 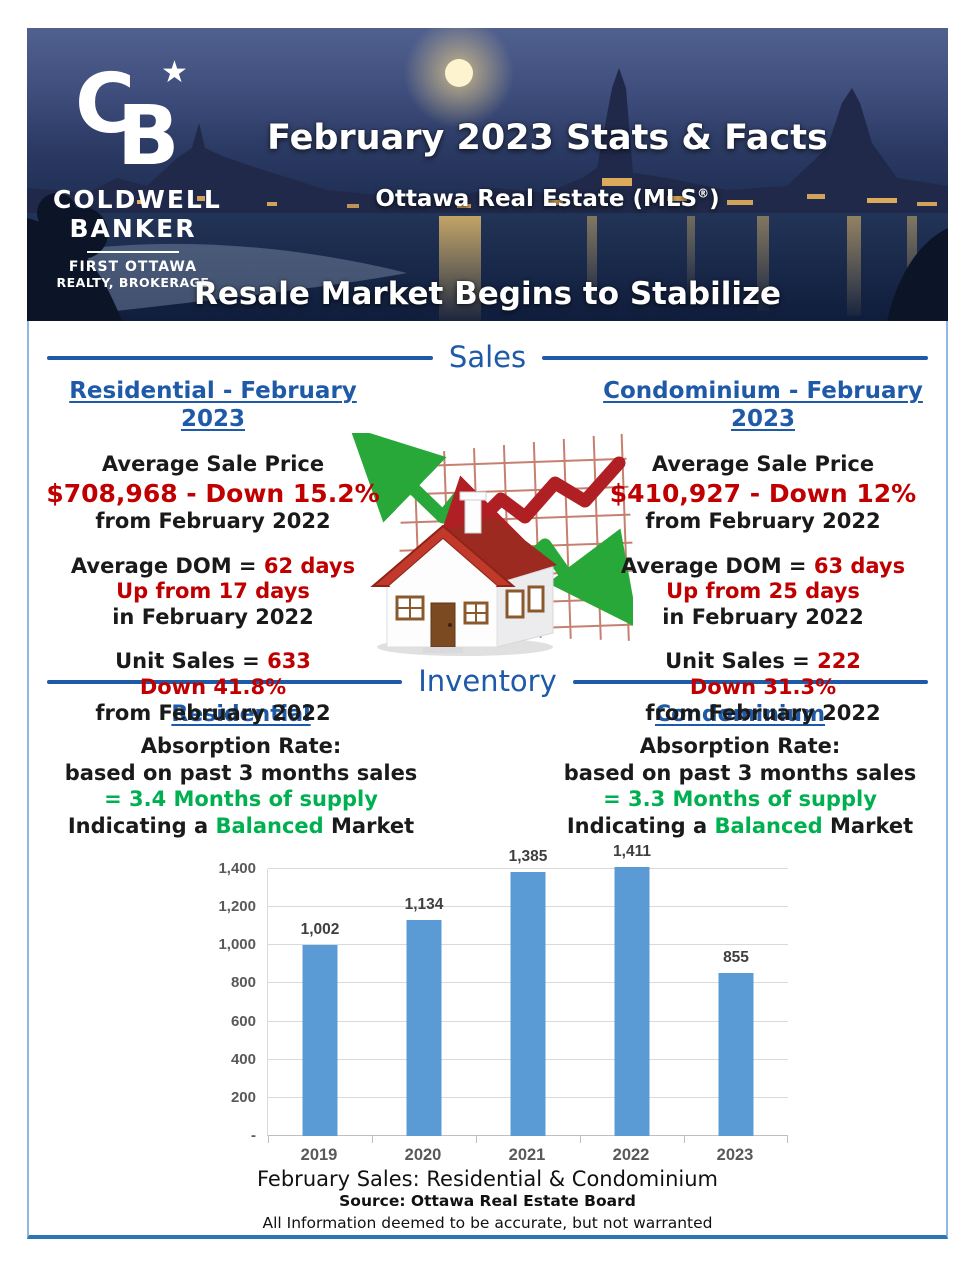 I want to click on sales-section-label: Sales, so click(x=487, y=357).